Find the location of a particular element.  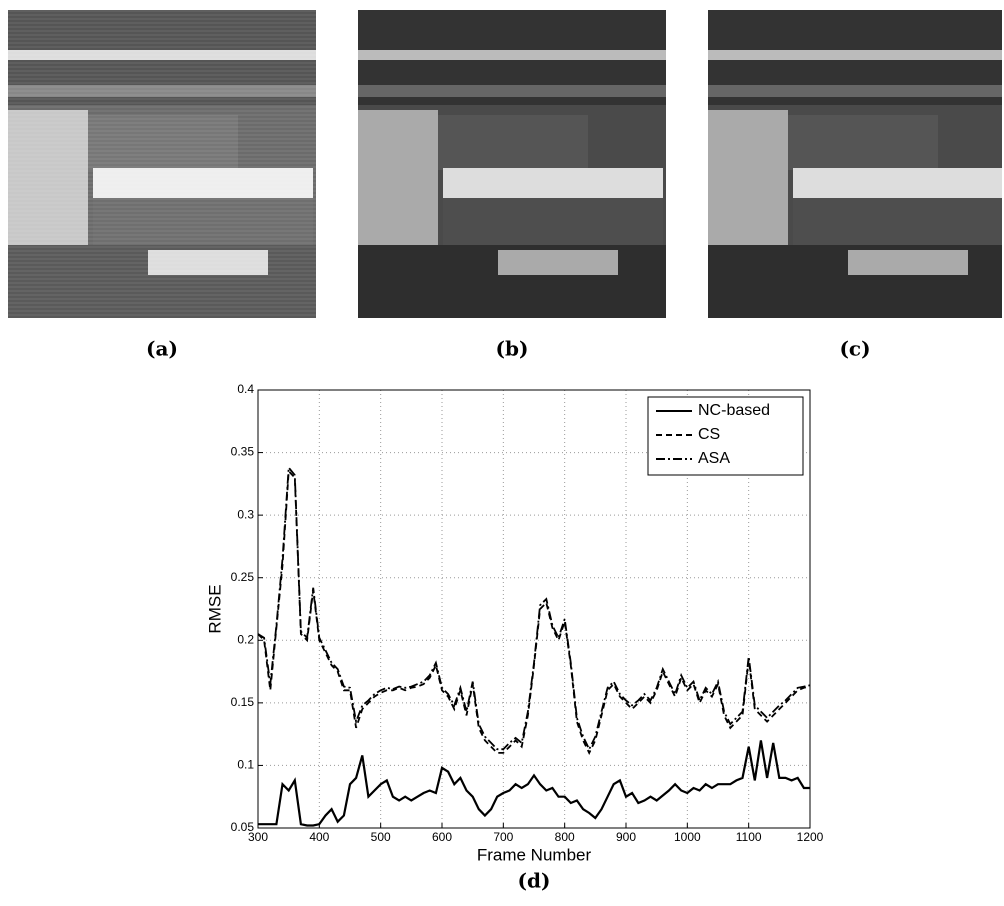

y-tick-label: 0.25 is located at coordinates (243, 577).